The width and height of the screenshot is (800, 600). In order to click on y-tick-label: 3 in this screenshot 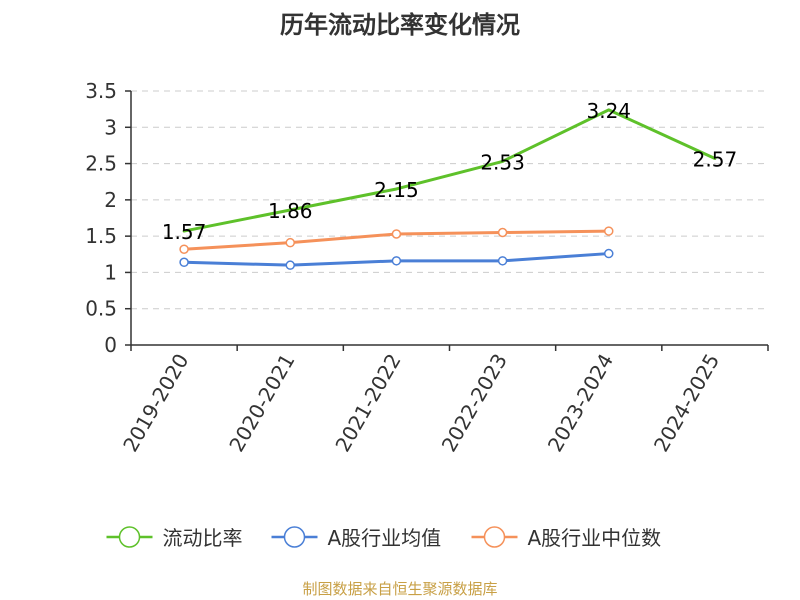, I will do `click(110, 127)`.